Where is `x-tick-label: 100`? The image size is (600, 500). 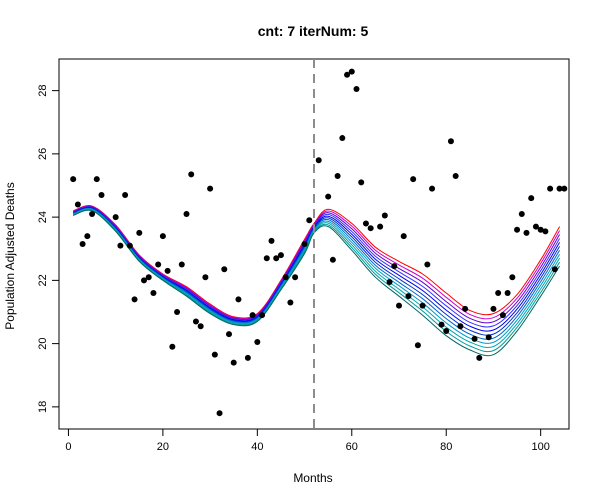
x-tick-label: 100 is located at coordinates (540, 447).